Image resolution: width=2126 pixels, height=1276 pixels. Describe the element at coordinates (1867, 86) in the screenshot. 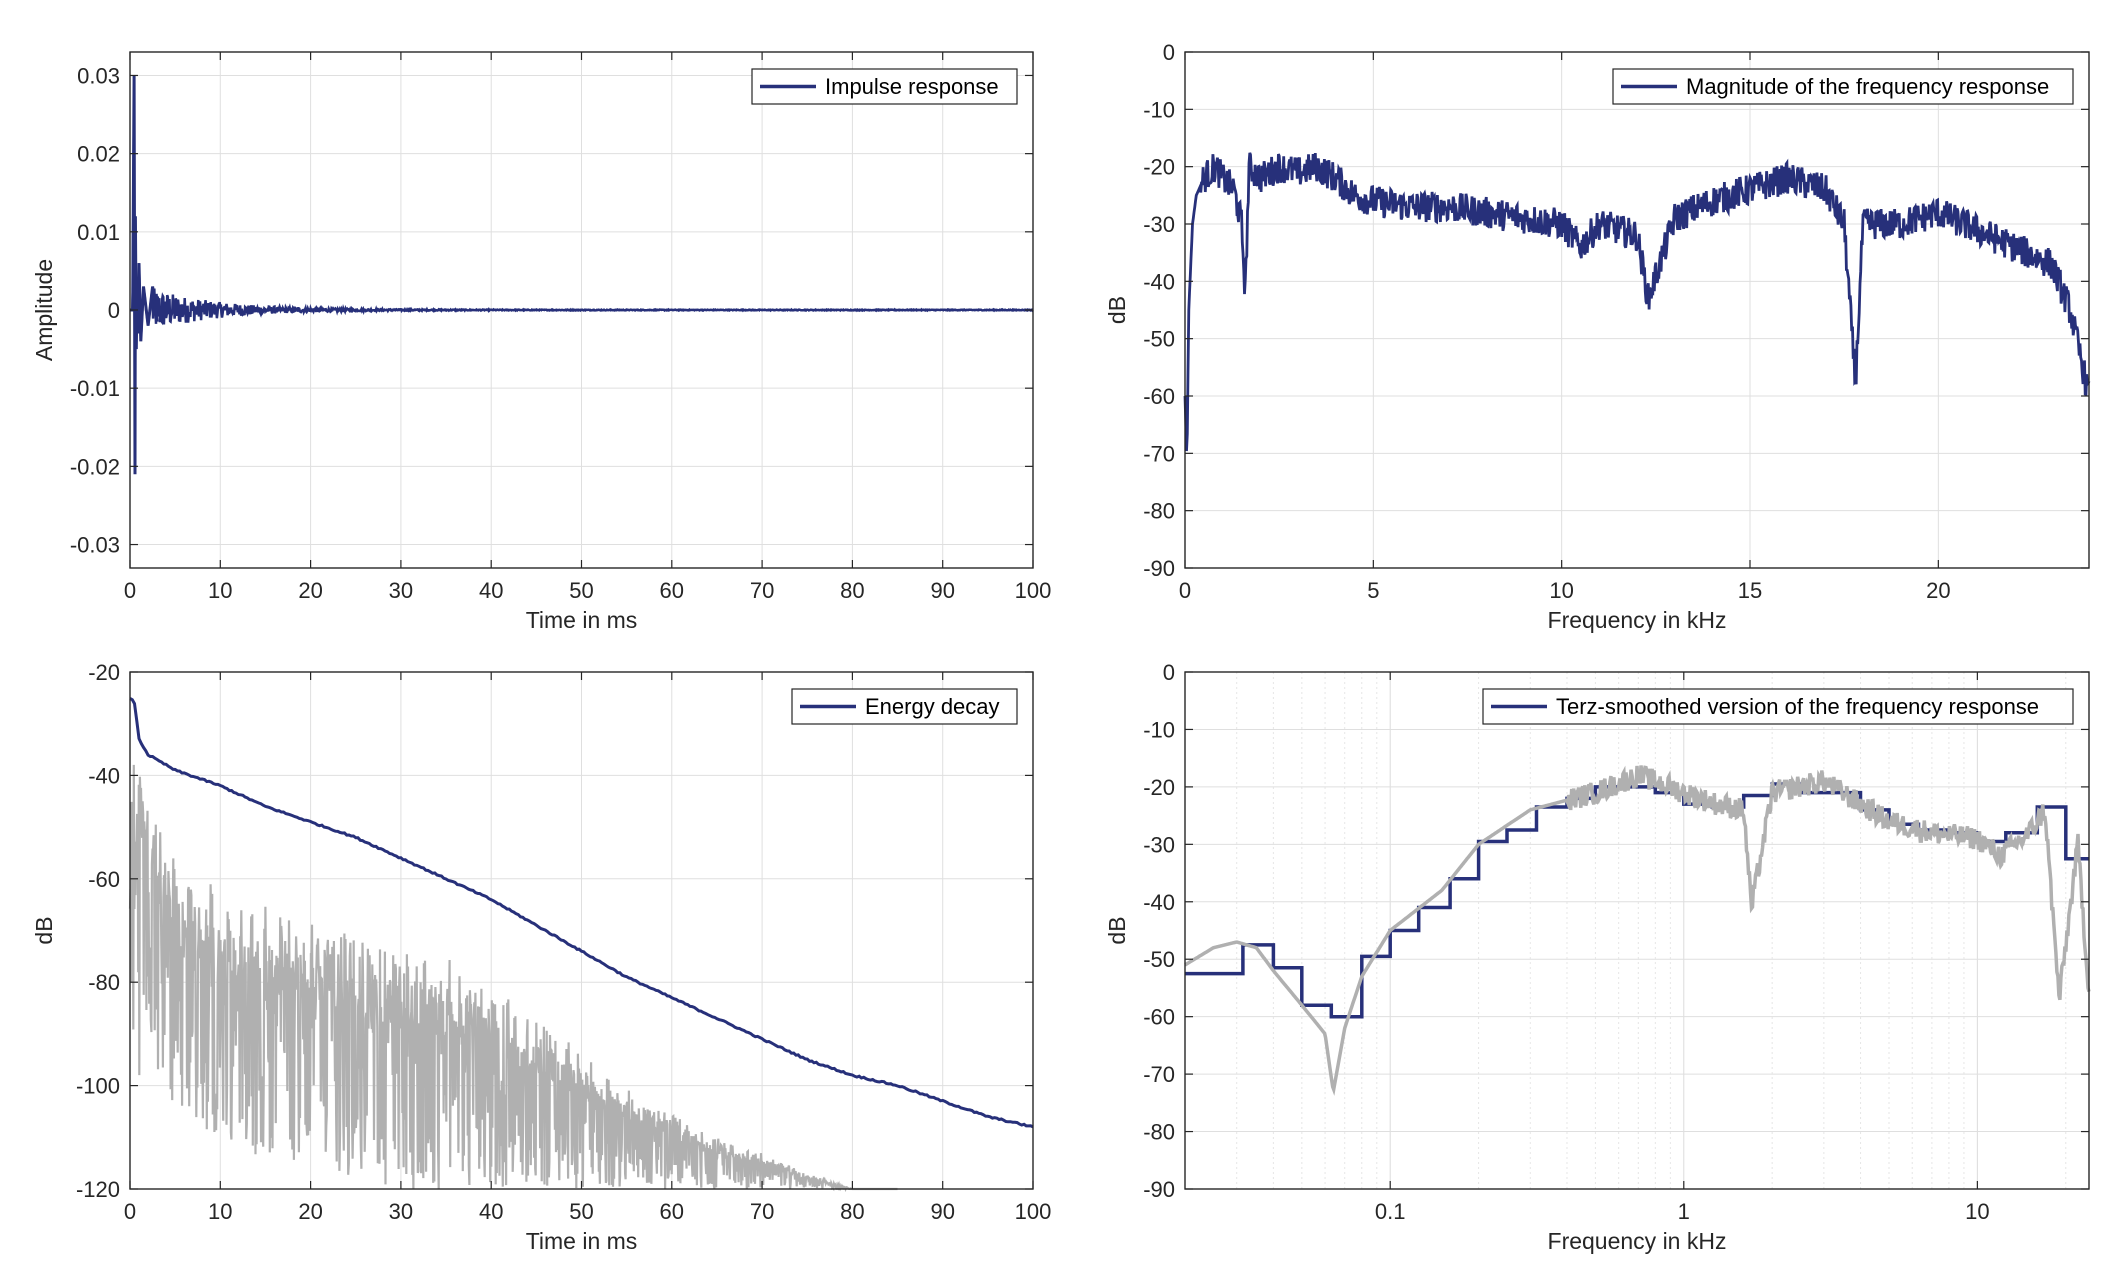

I see `legend-entry-label: Magnitude of the frequency response` at that location.